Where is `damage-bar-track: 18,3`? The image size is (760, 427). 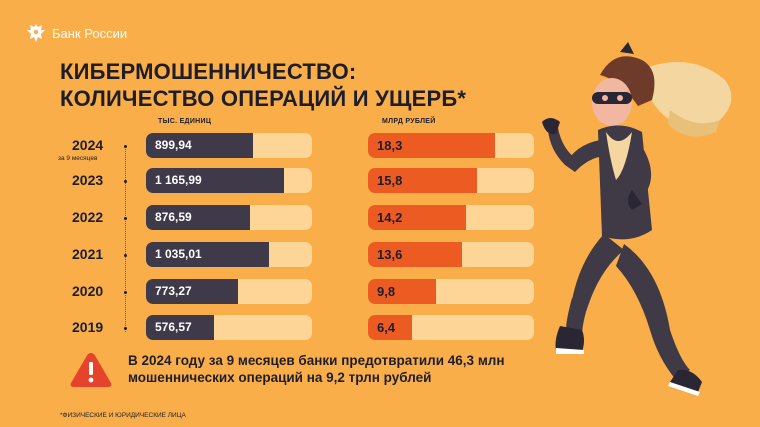 damage-bar-track: 18,3 is located at coordinates (451, 145).